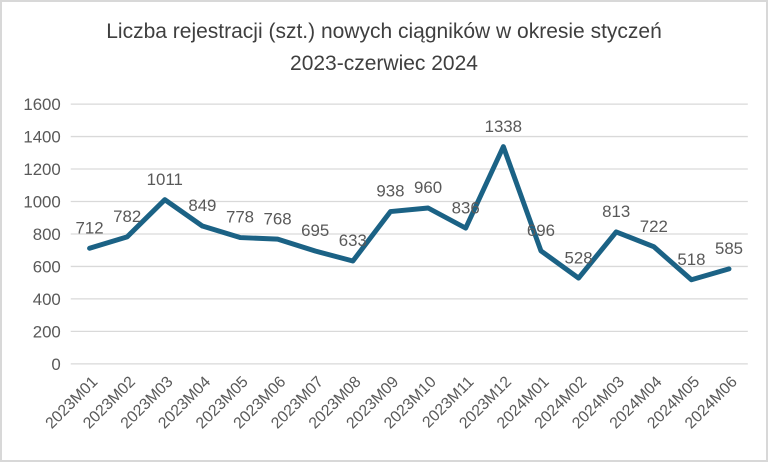 This screenshot has height=462, width=768. Describe the element at coordinates (41, 104) in the screenshot. I see `y-tick-label: 1600` at that location.